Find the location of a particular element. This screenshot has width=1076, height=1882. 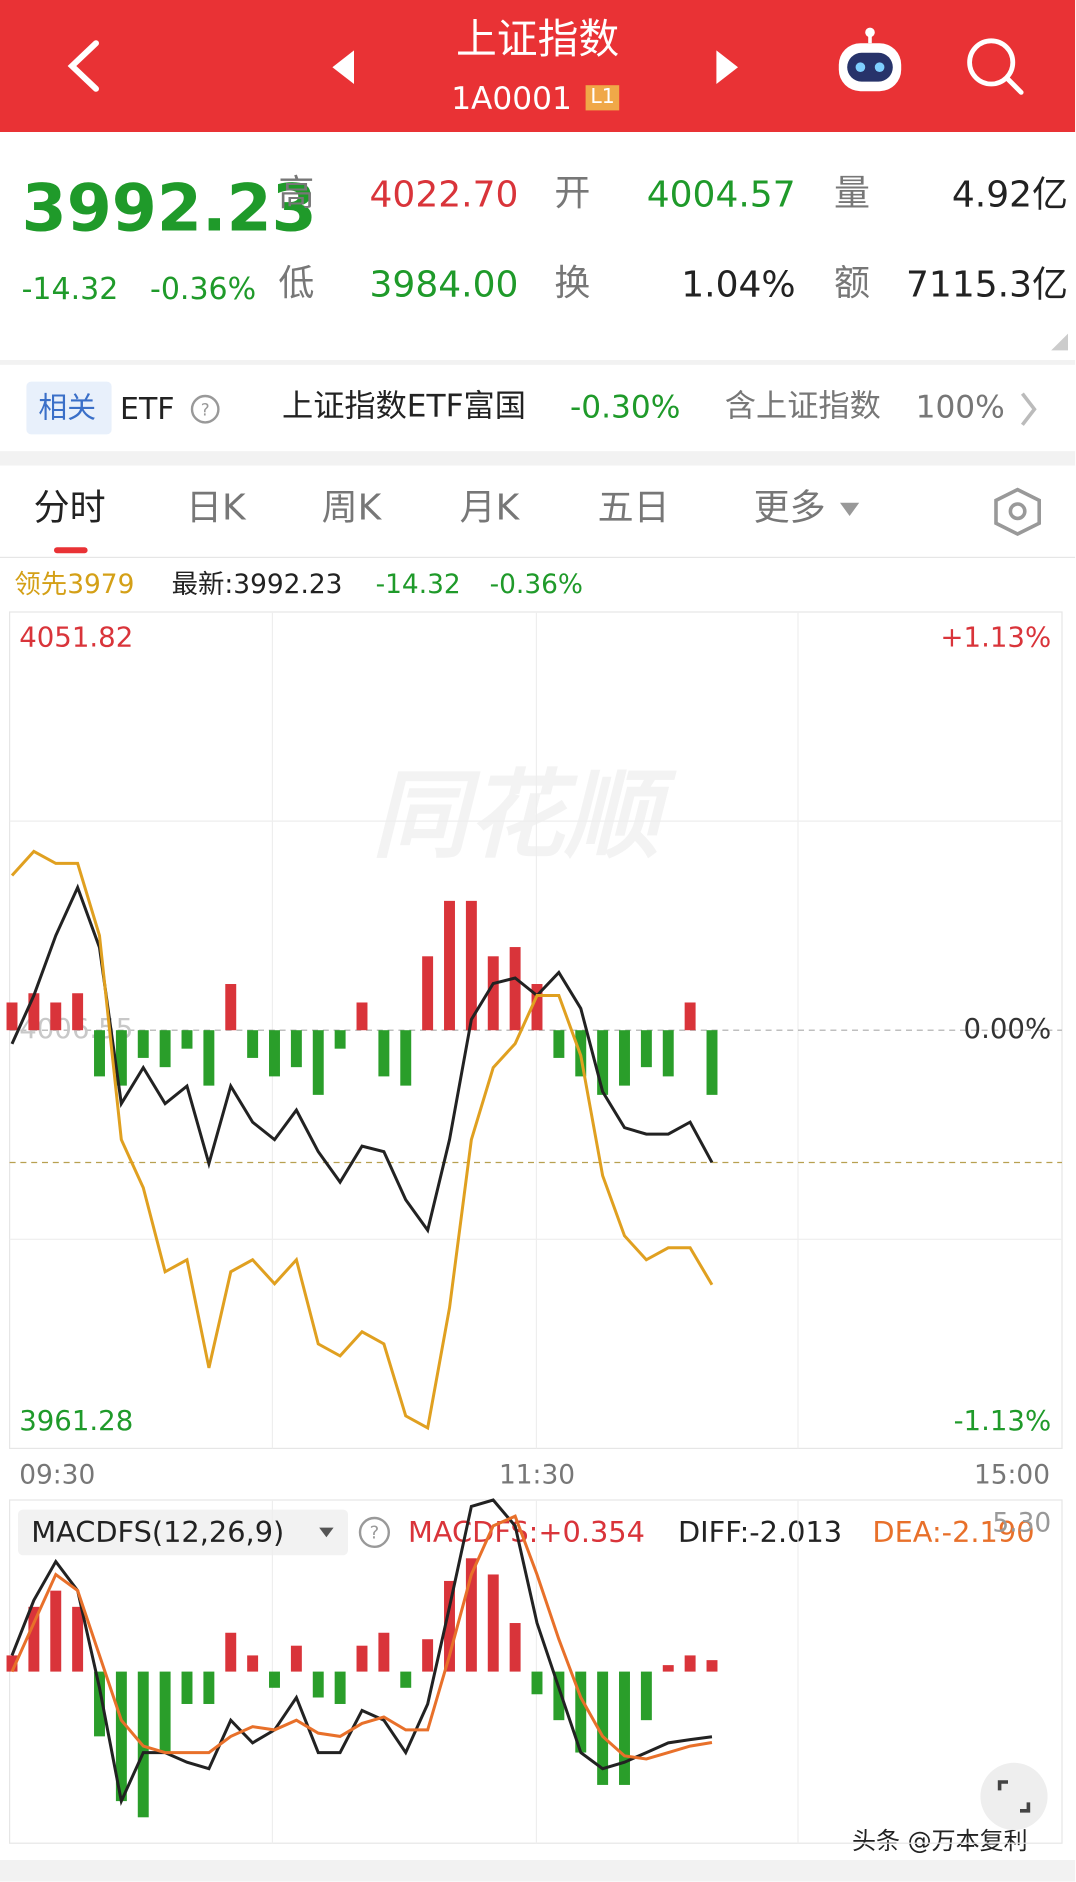

indicator-select is located at coordinates (183, 1532).